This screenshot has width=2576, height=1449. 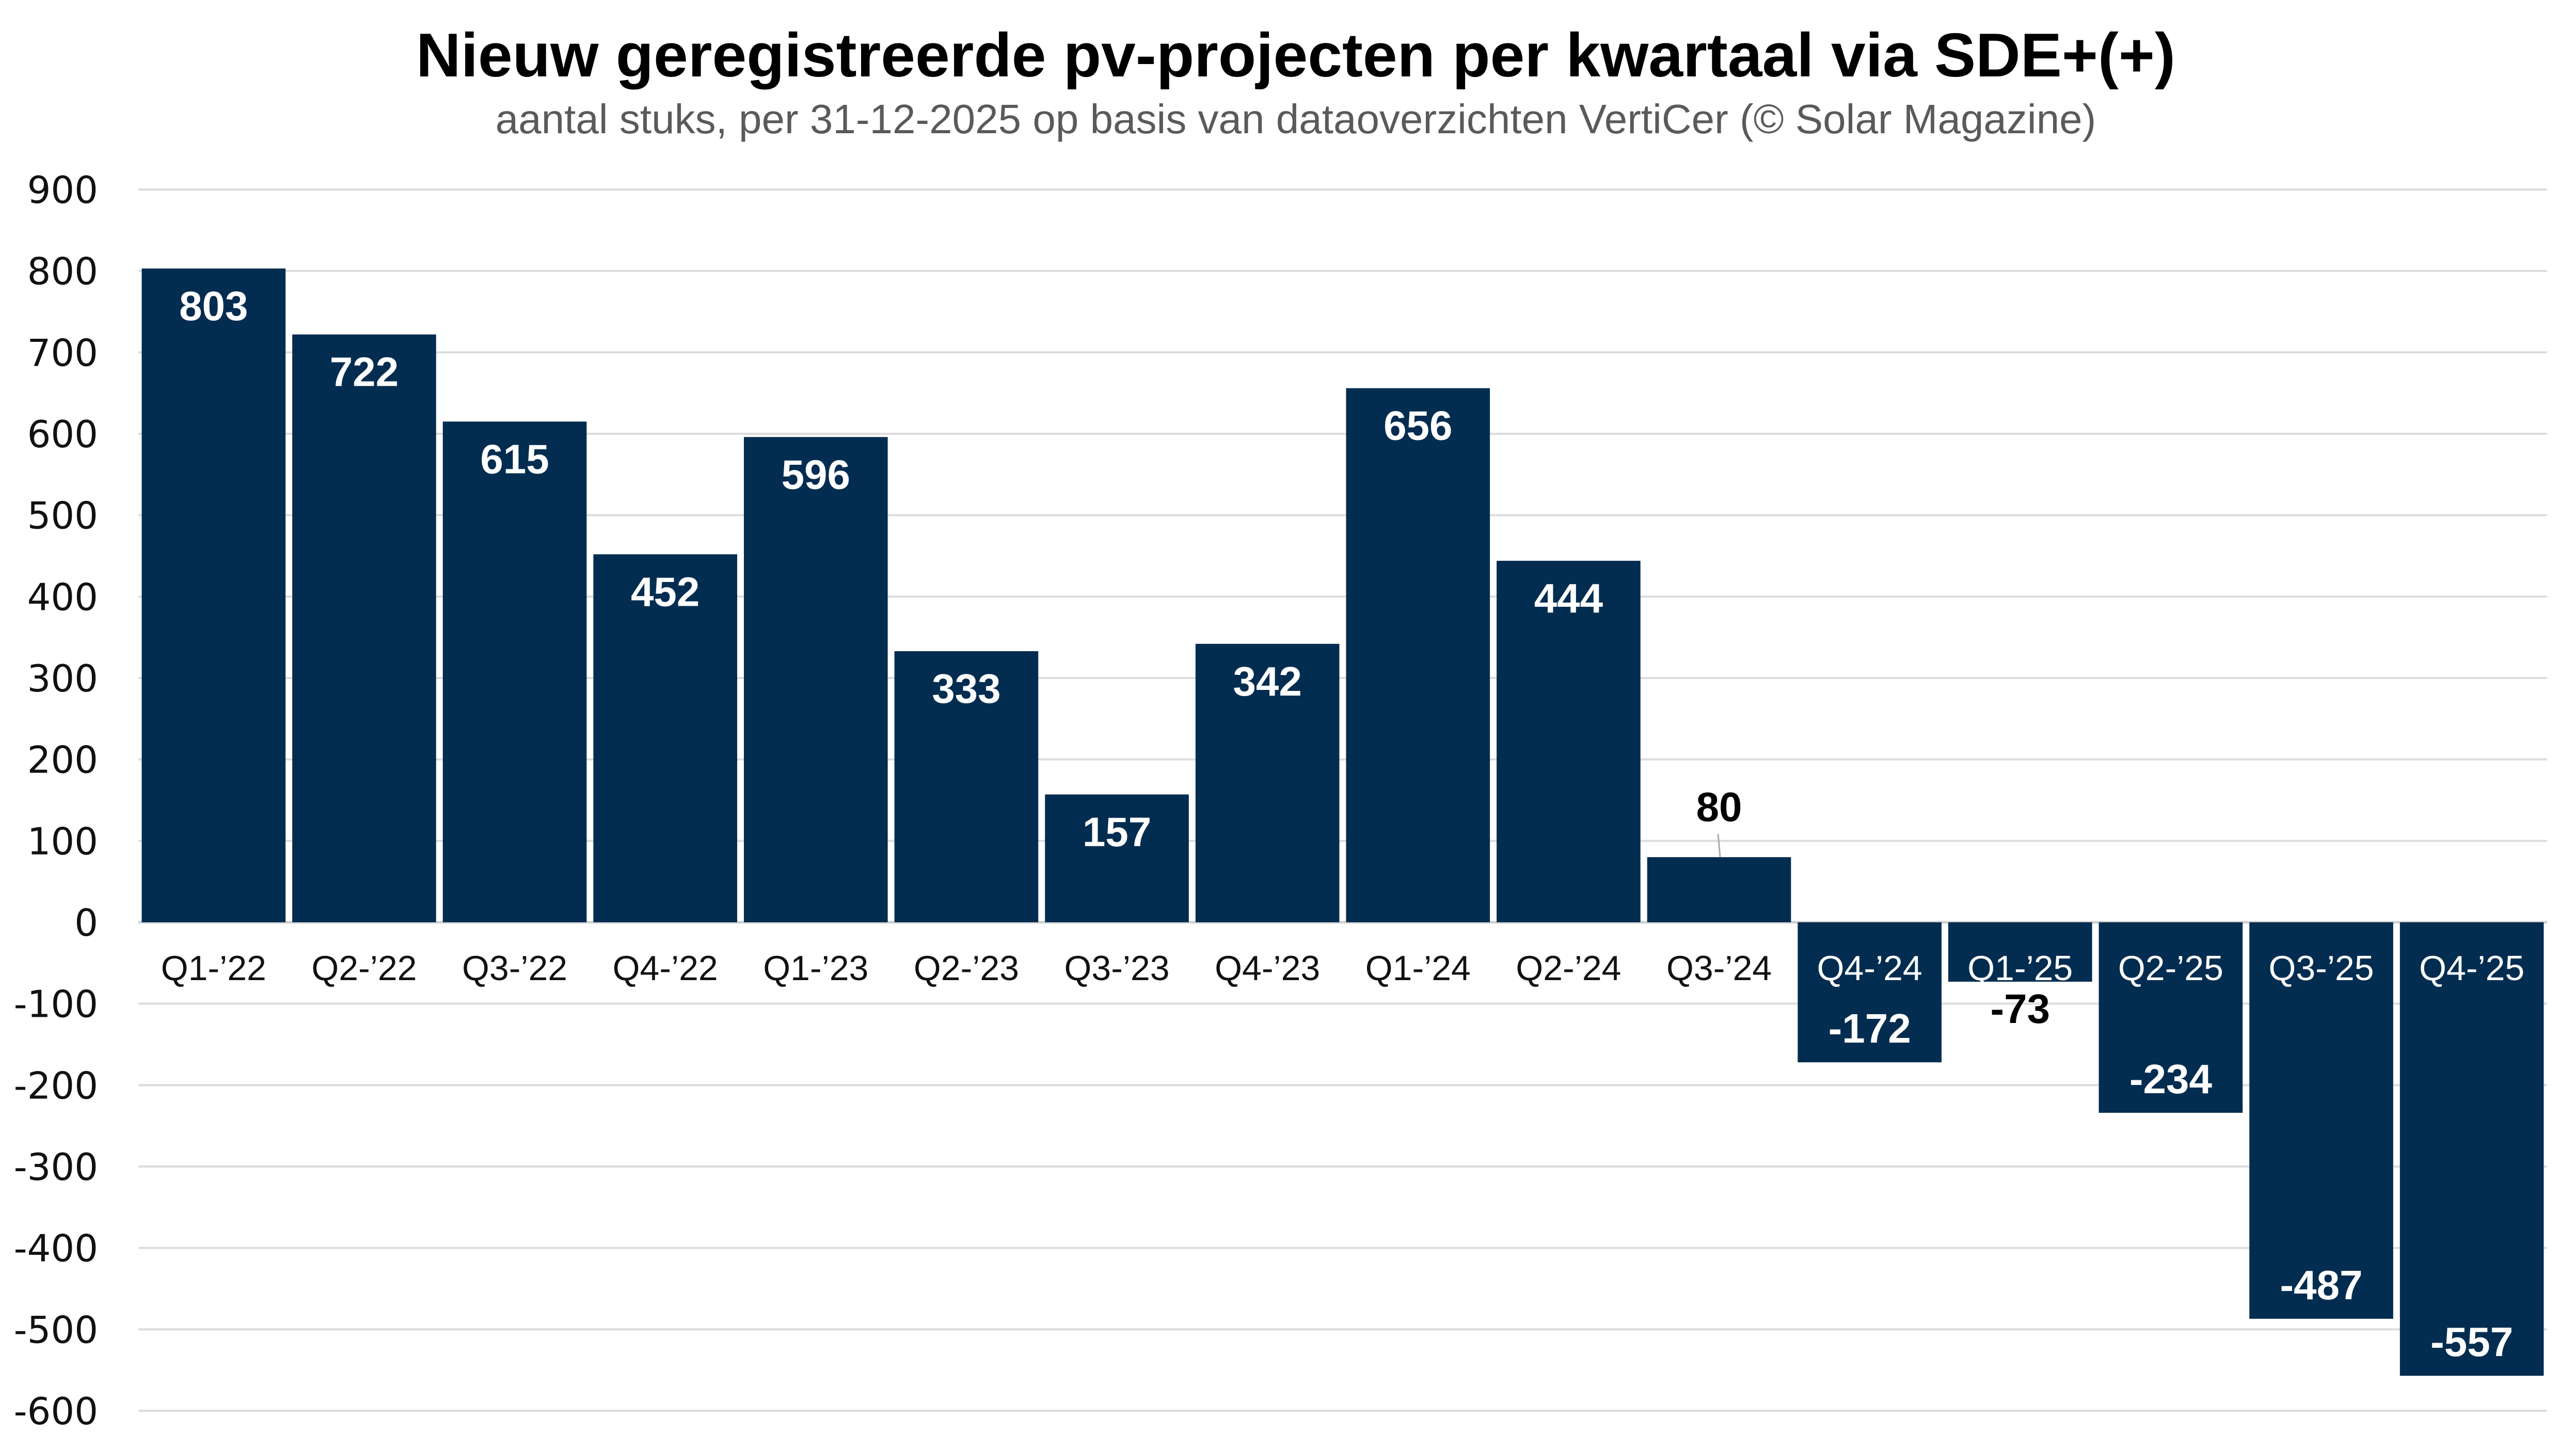 What do you see at coordinates (86, 922) in the screenshot?
I see `y-tick-label: 0` at bounding box center [86, 922].